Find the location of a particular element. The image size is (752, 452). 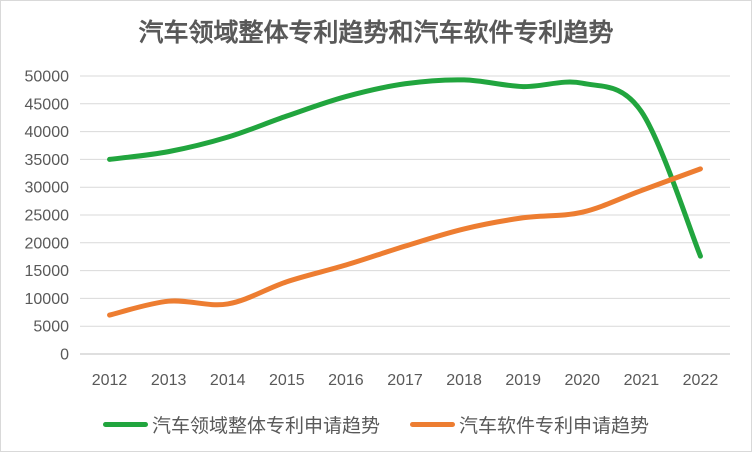

x-tick-label: 2012 is located at coordinates (110, 380).